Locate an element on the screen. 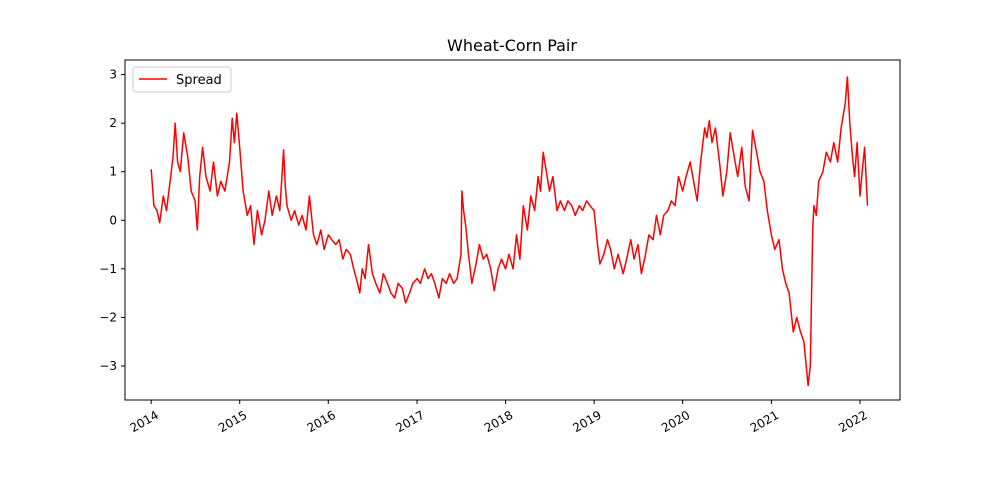  y-tick-label: 1 is located at coordinates (113, 172).